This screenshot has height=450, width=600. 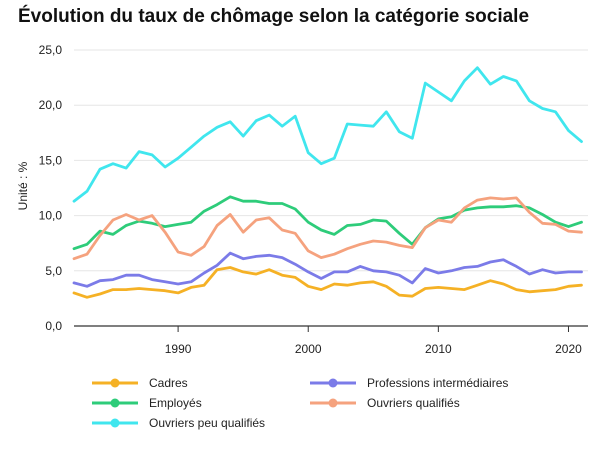 What do you see at coordinates (568, 349) in the screenshot?
I see `x-tick-label: 2020` at bounding box center [568, 349].